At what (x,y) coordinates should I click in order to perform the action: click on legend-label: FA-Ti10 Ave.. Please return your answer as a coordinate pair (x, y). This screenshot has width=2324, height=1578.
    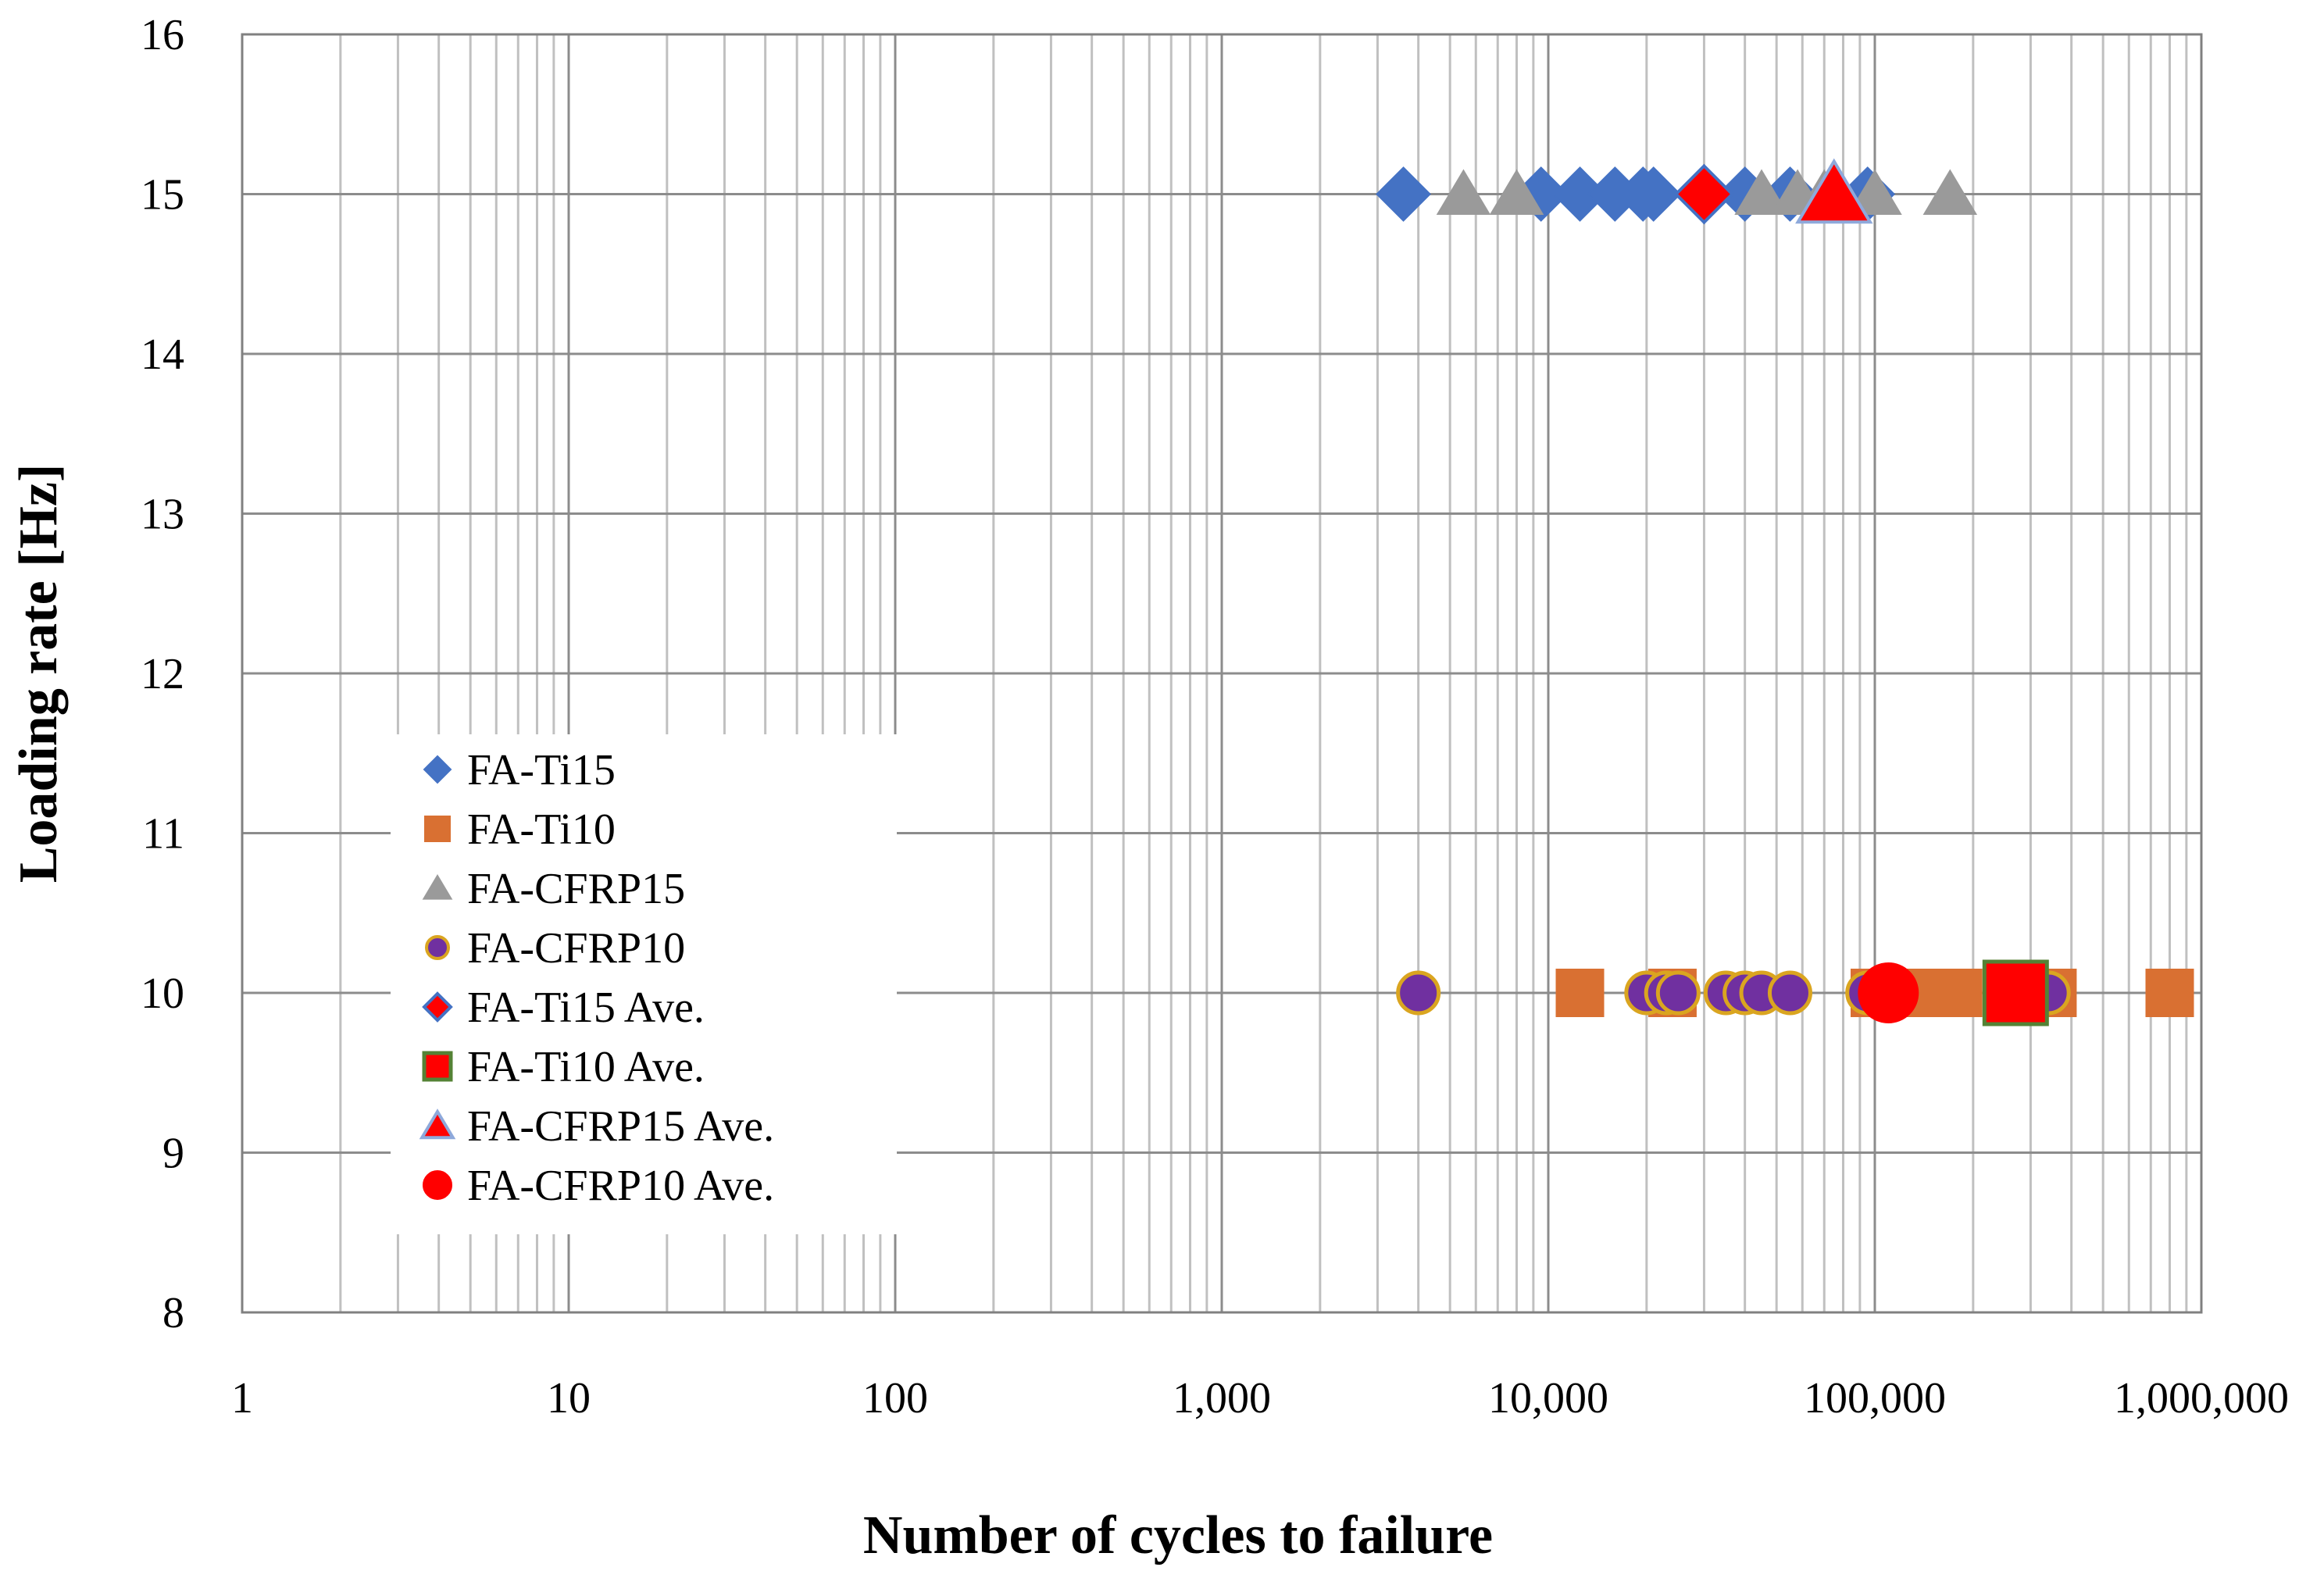
    Looking at the image, I should click on (586, 1067).